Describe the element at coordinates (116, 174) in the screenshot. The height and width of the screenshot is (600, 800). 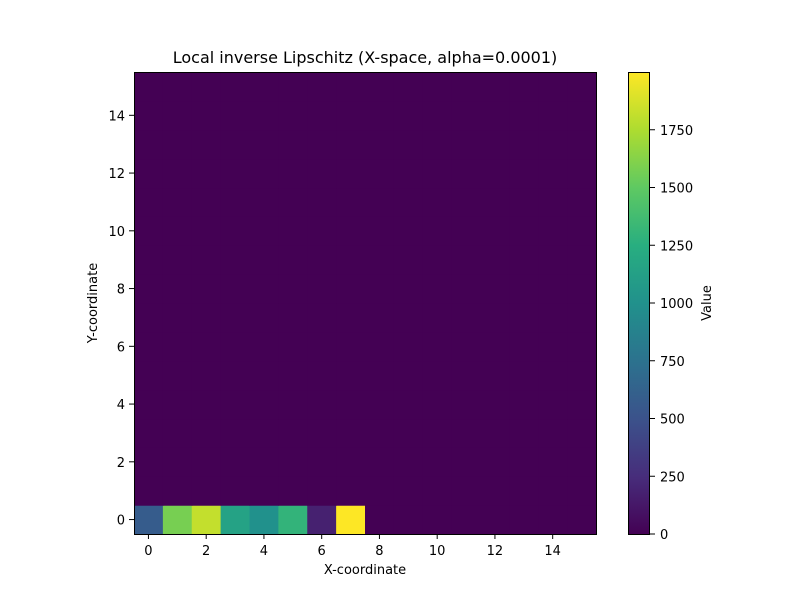
I see `y-tick-label: 12` at that location.